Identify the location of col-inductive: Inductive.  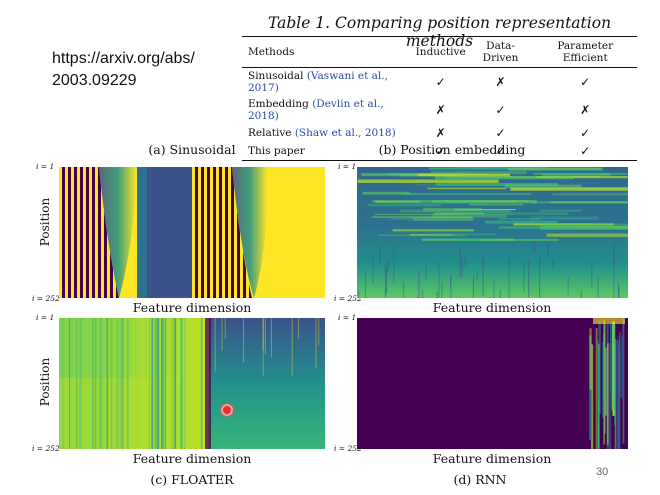
(440, 52).